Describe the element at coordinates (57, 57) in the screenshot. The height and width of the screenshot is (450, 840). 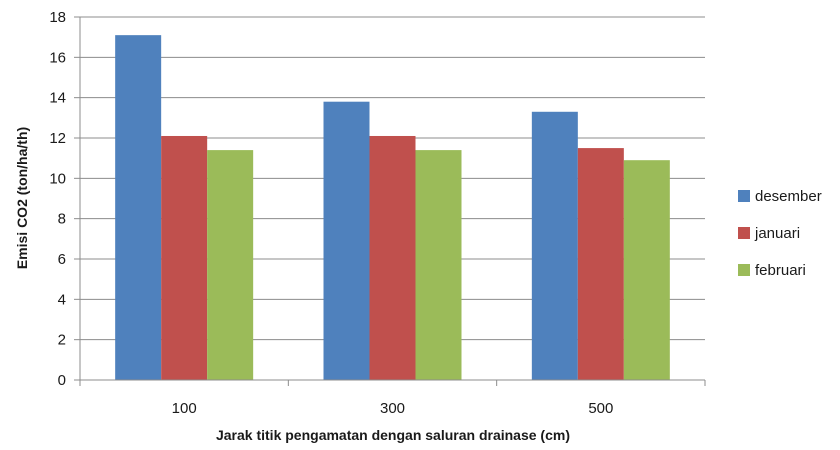
I see `y-tick-label: 16` at that location.